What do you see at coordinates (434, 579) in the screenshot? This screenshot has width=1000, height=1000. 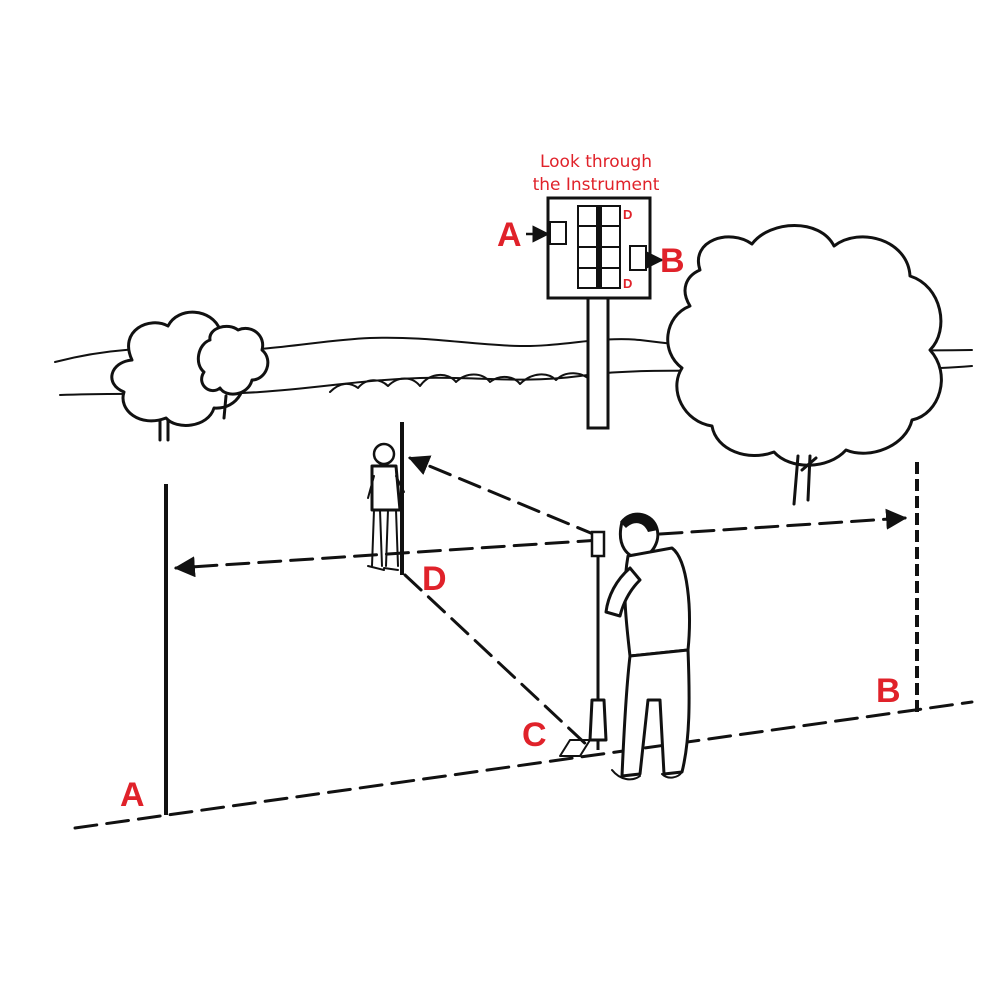 I see `label-point-d: D` at bounding box center [434, 579].